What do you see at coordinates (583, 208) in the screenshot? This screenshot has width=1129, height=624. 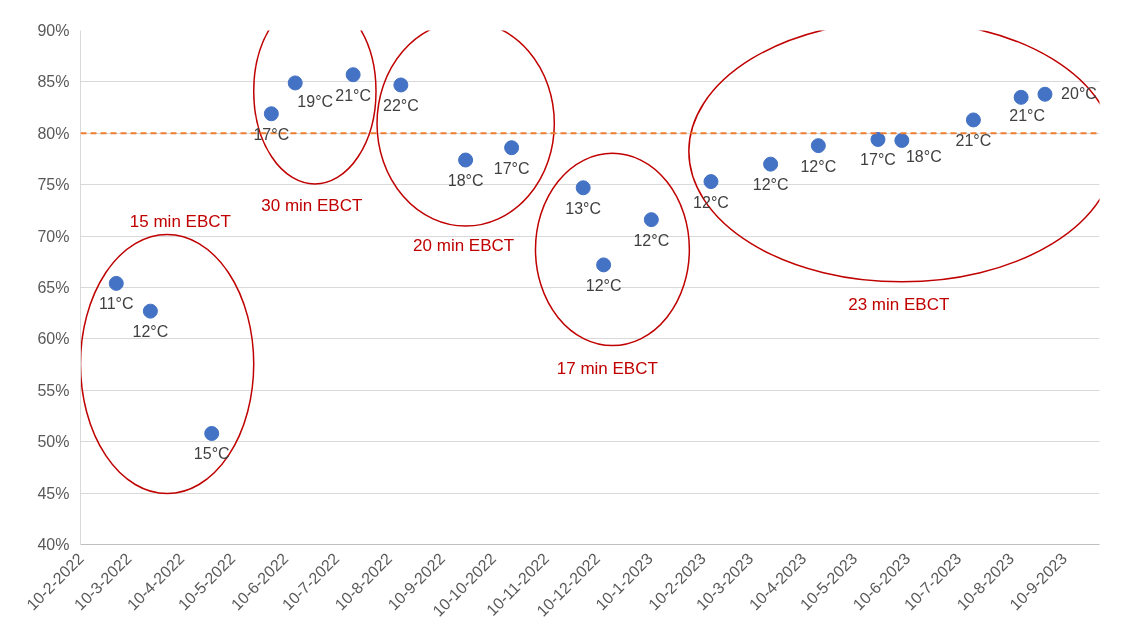 I see `annotation: 13°C` at bounding box center [583, 208].